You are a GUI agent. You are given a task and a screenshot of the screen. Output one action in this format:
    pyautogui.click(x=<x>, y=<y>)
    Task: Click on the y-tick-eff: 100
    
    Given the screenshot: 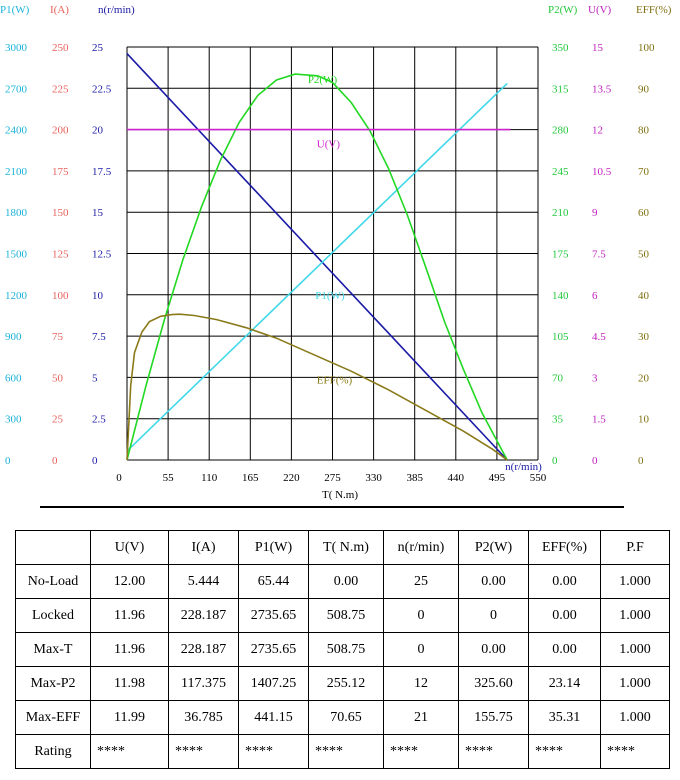 What is the action you would take?
    pyautogui.click(x=646, y=48)
    